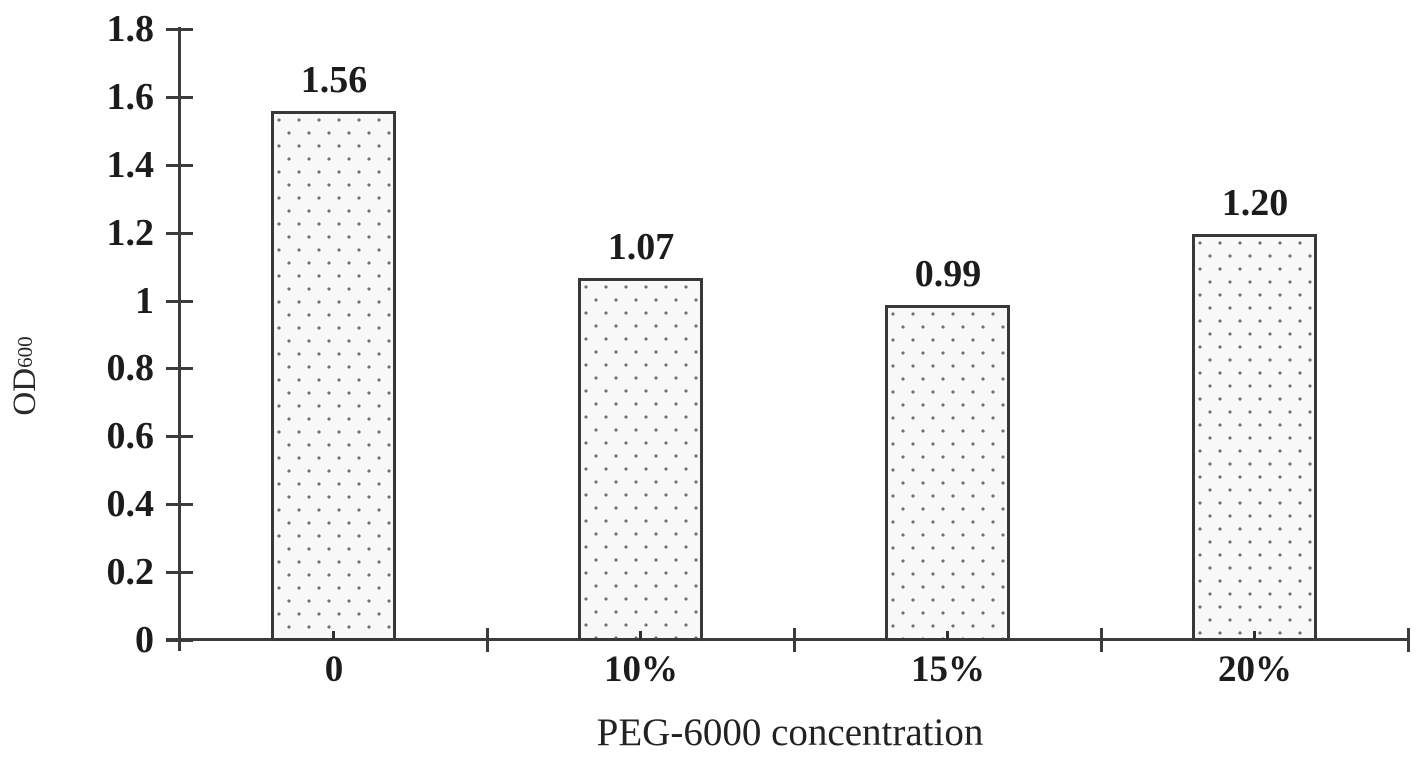  Describe the element at coordinates (130, 436) in the screenshot. I see `y-tick-label: 0.6` at that location.